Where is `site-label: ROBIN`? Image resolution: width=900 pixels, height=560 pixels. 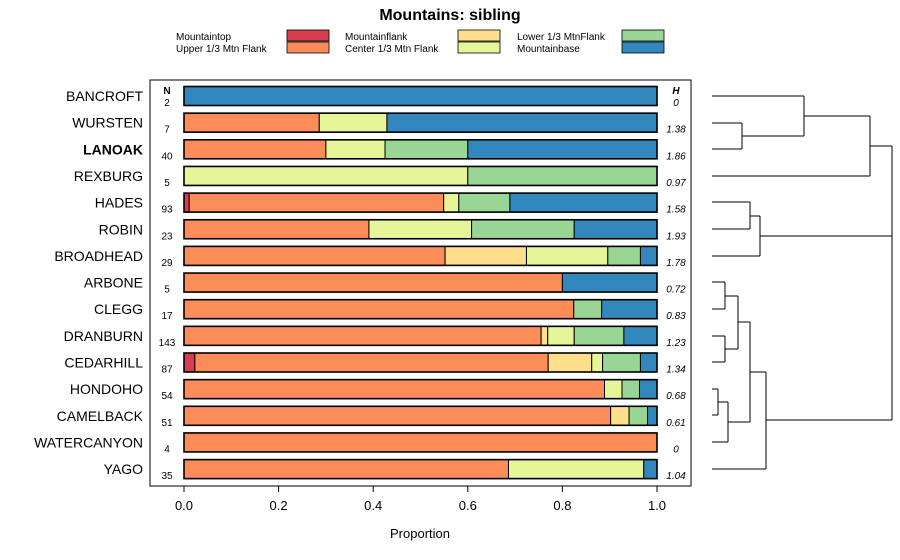
site-label: ROBIN is located at coordinates (121, 229).